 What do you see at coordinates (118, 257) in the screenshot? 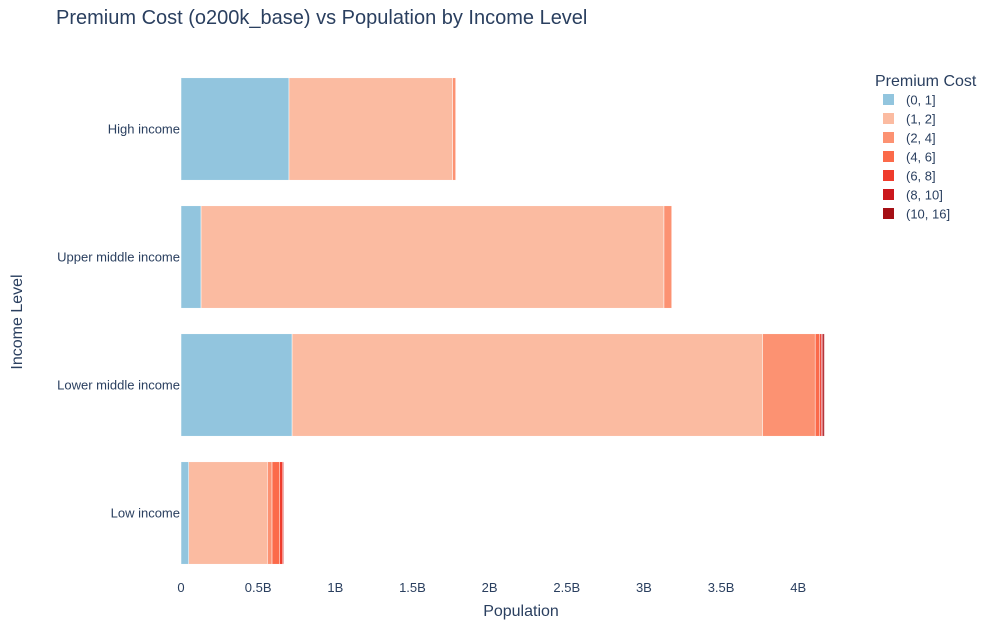
I see `y-tick-label: Upper middle income` at bounding box center [118, 257].